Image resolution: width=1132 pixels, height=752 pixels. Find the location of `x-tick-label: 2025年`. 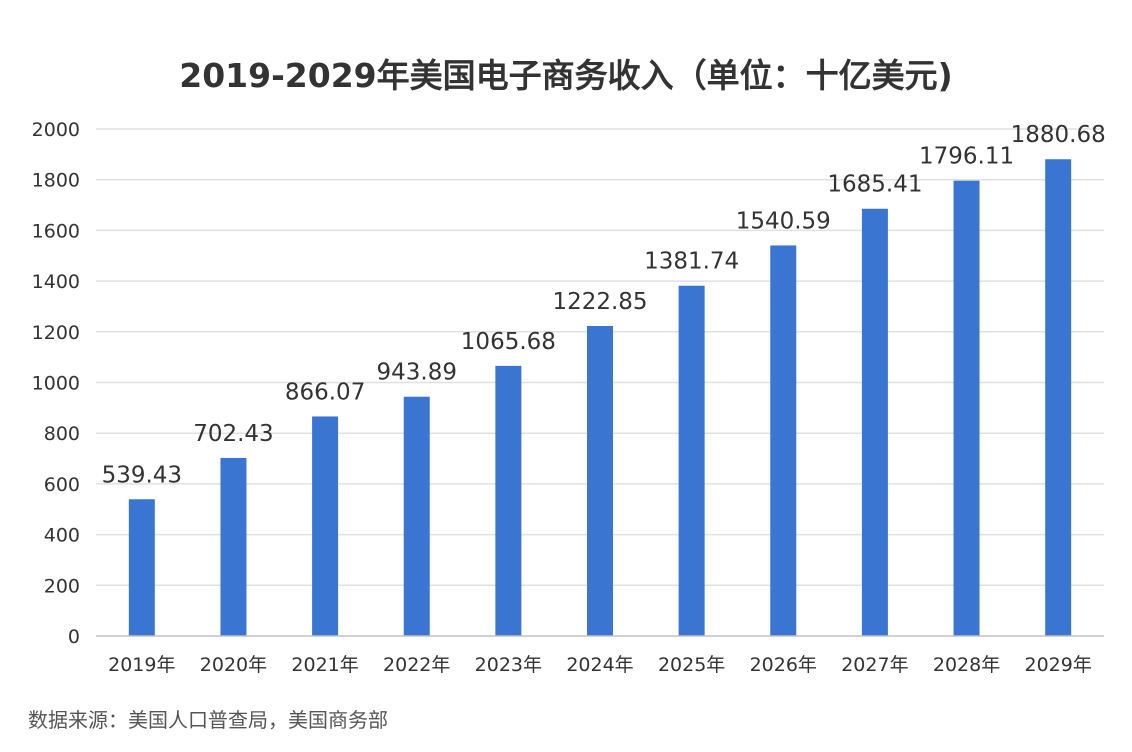

x-tick-label: 2025年 is located at coordinates (691, 665).